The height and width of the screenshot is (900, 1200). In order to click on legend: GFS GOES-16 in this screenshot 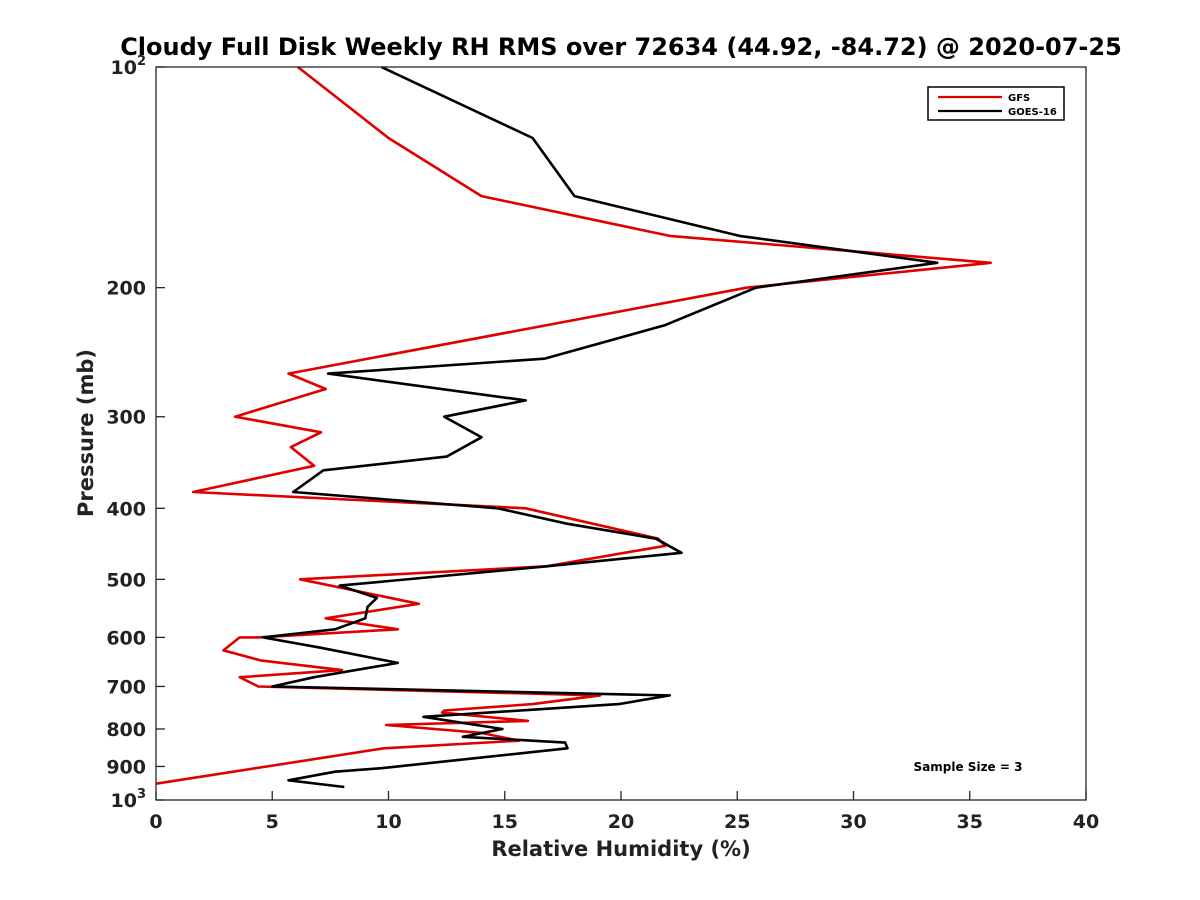, I will do `click(996, 103)`.